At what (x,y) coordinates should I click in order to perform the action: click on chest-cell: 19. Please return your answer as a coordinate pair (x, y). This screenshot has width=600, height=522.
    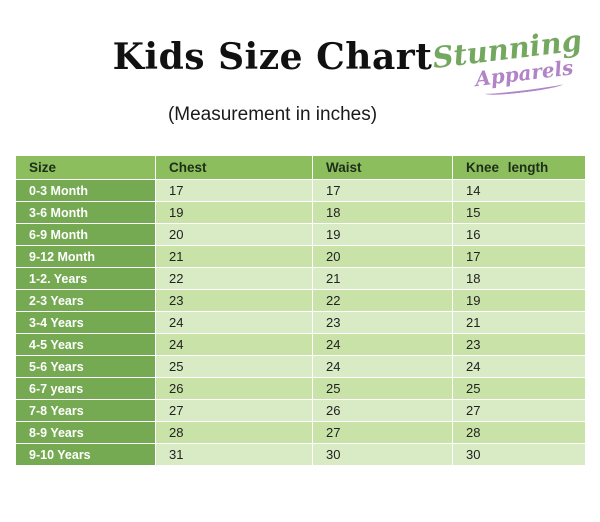
    Looking at the image, I should click on (234, 212).